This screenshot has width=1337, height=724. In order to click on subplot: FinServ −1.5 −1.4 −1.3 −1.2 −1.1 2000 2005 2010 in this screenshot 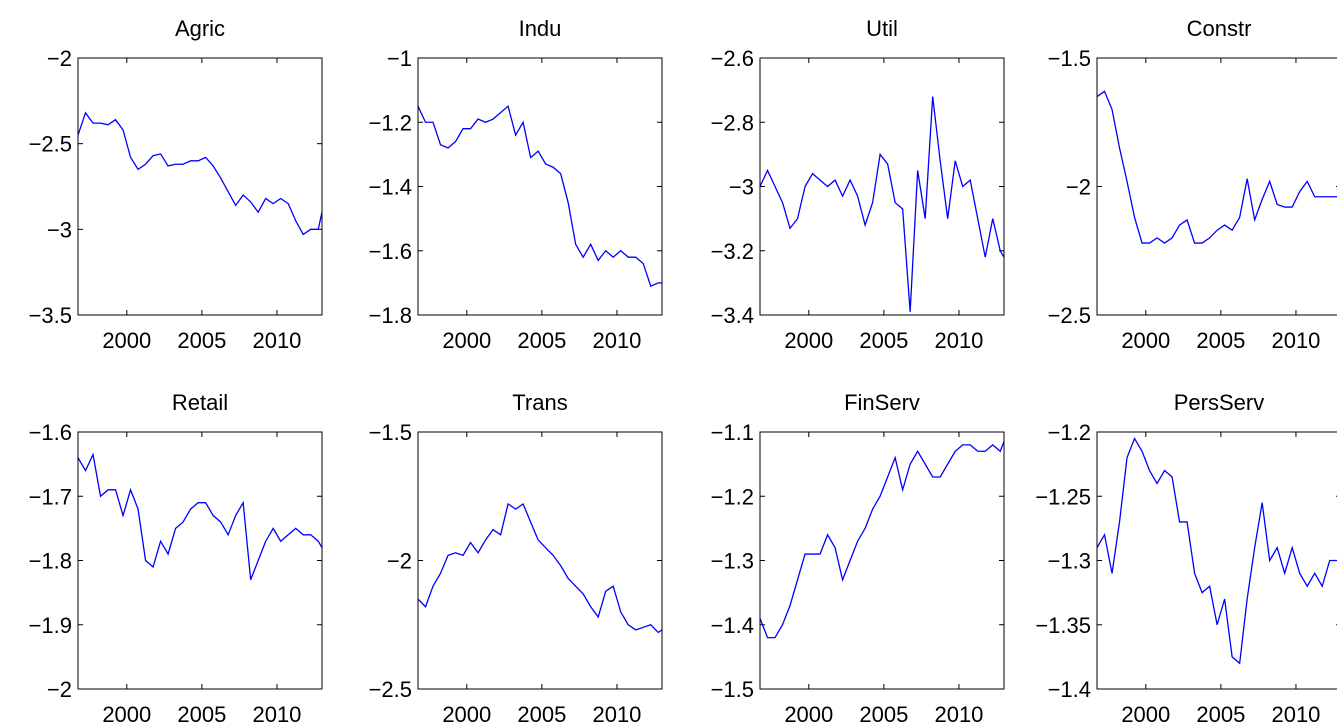, I will do `click(858, 557)`.